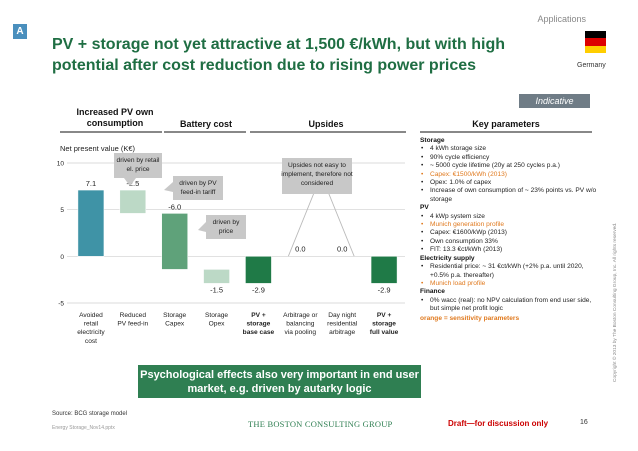  I want to click on source-note: Source: BCG storage model, so click(90, 414).